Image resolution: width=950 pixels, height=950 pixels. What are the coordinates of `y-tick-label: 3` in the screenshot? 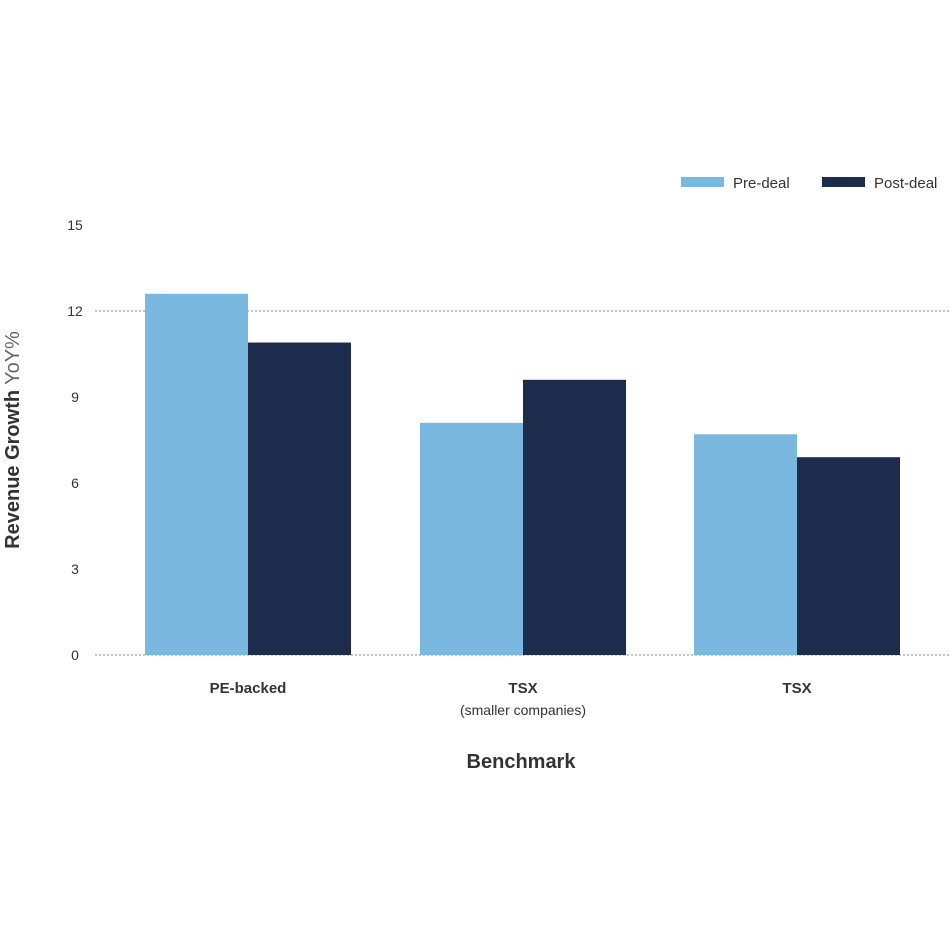 It's located at (75, 569).